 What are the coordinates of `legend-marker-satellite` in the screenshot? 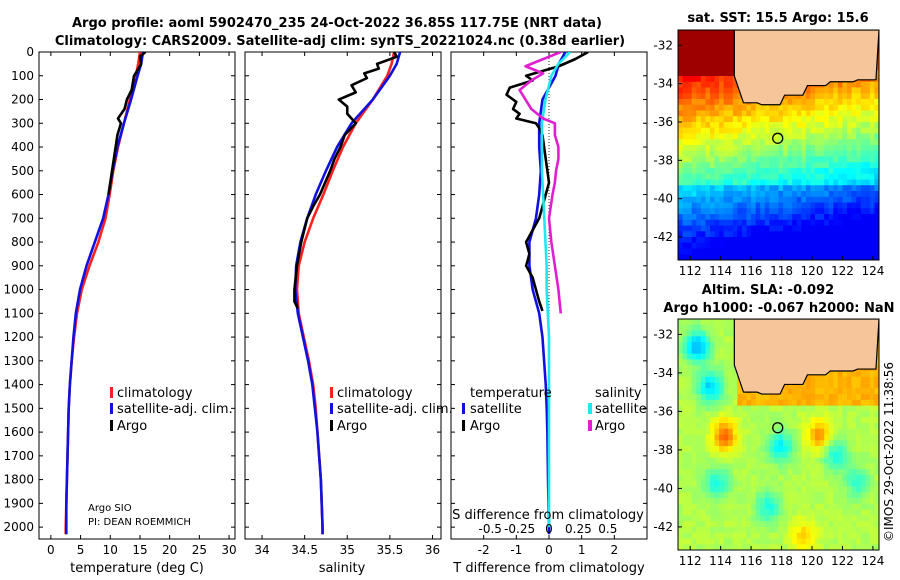 It's located at (111, 408).